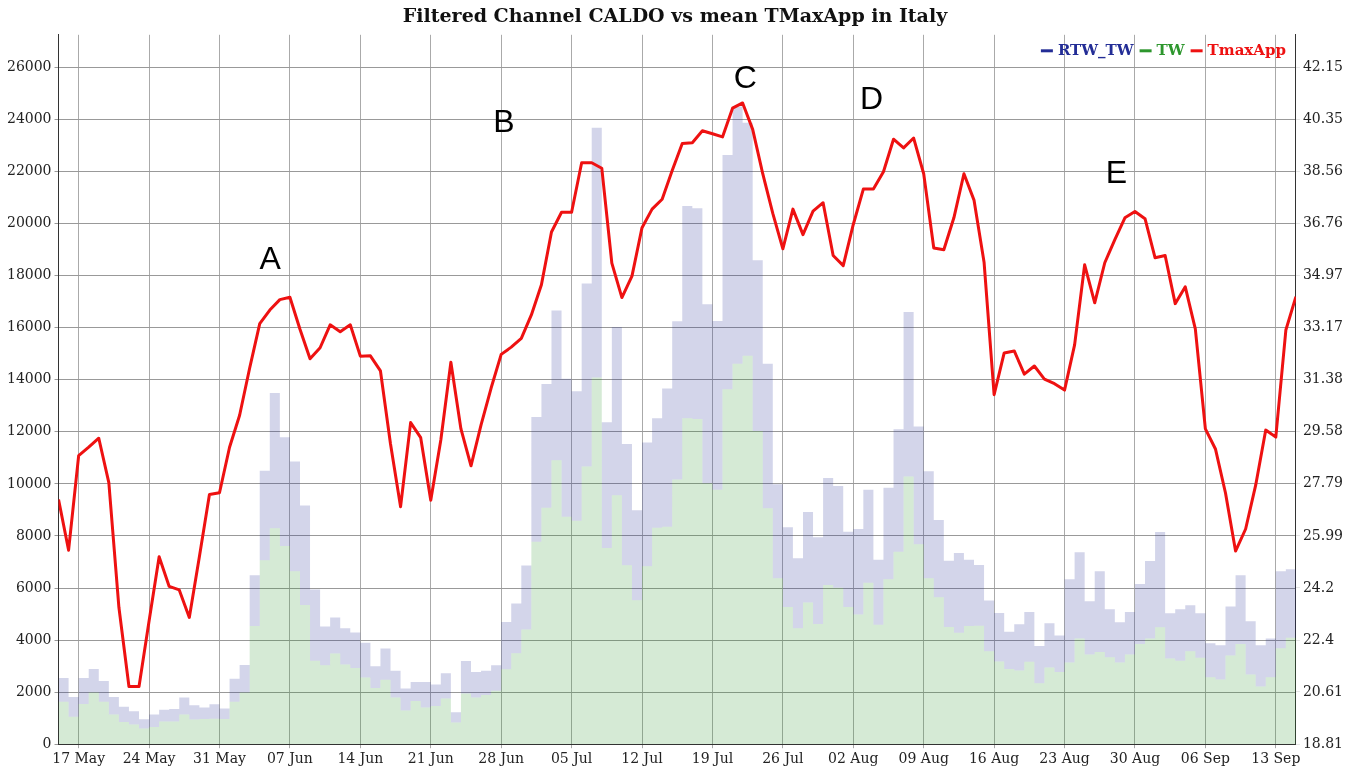 This screenshot has width=1352, height=773. What do you see at coordinates (360, 758) in the screenshot?
I see `x-tick-label: 14 Jun` at bounding box center [360, 758].